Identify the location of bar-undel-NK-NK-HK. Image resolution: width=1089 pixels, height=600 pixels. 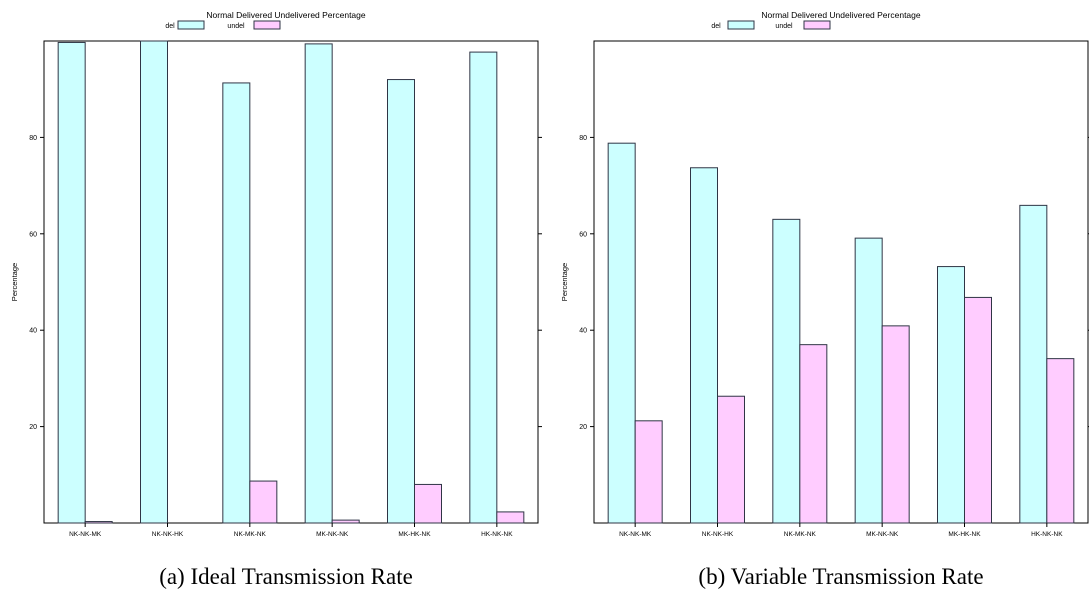
(731, 459).